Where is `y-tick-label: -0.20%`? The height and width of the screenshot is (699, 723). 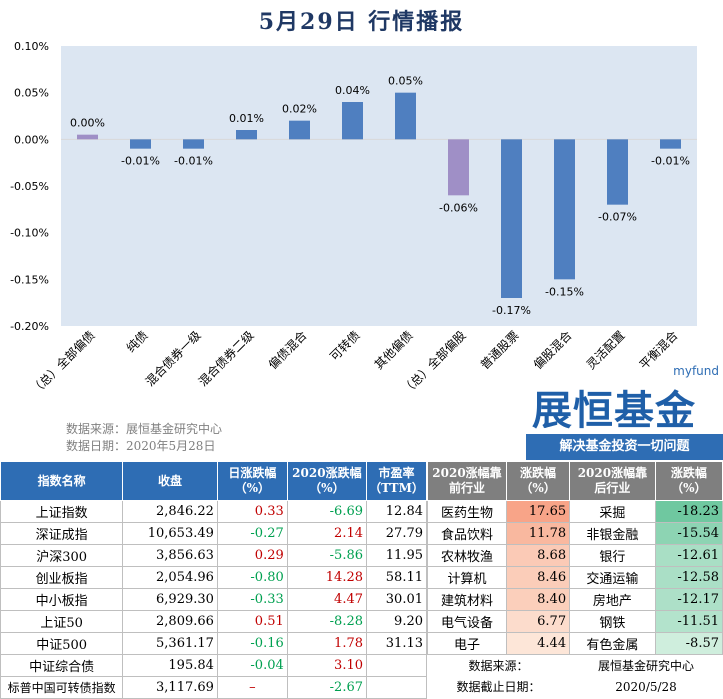 y-tick-label: -0.20% is located at coordinates (29, 326).